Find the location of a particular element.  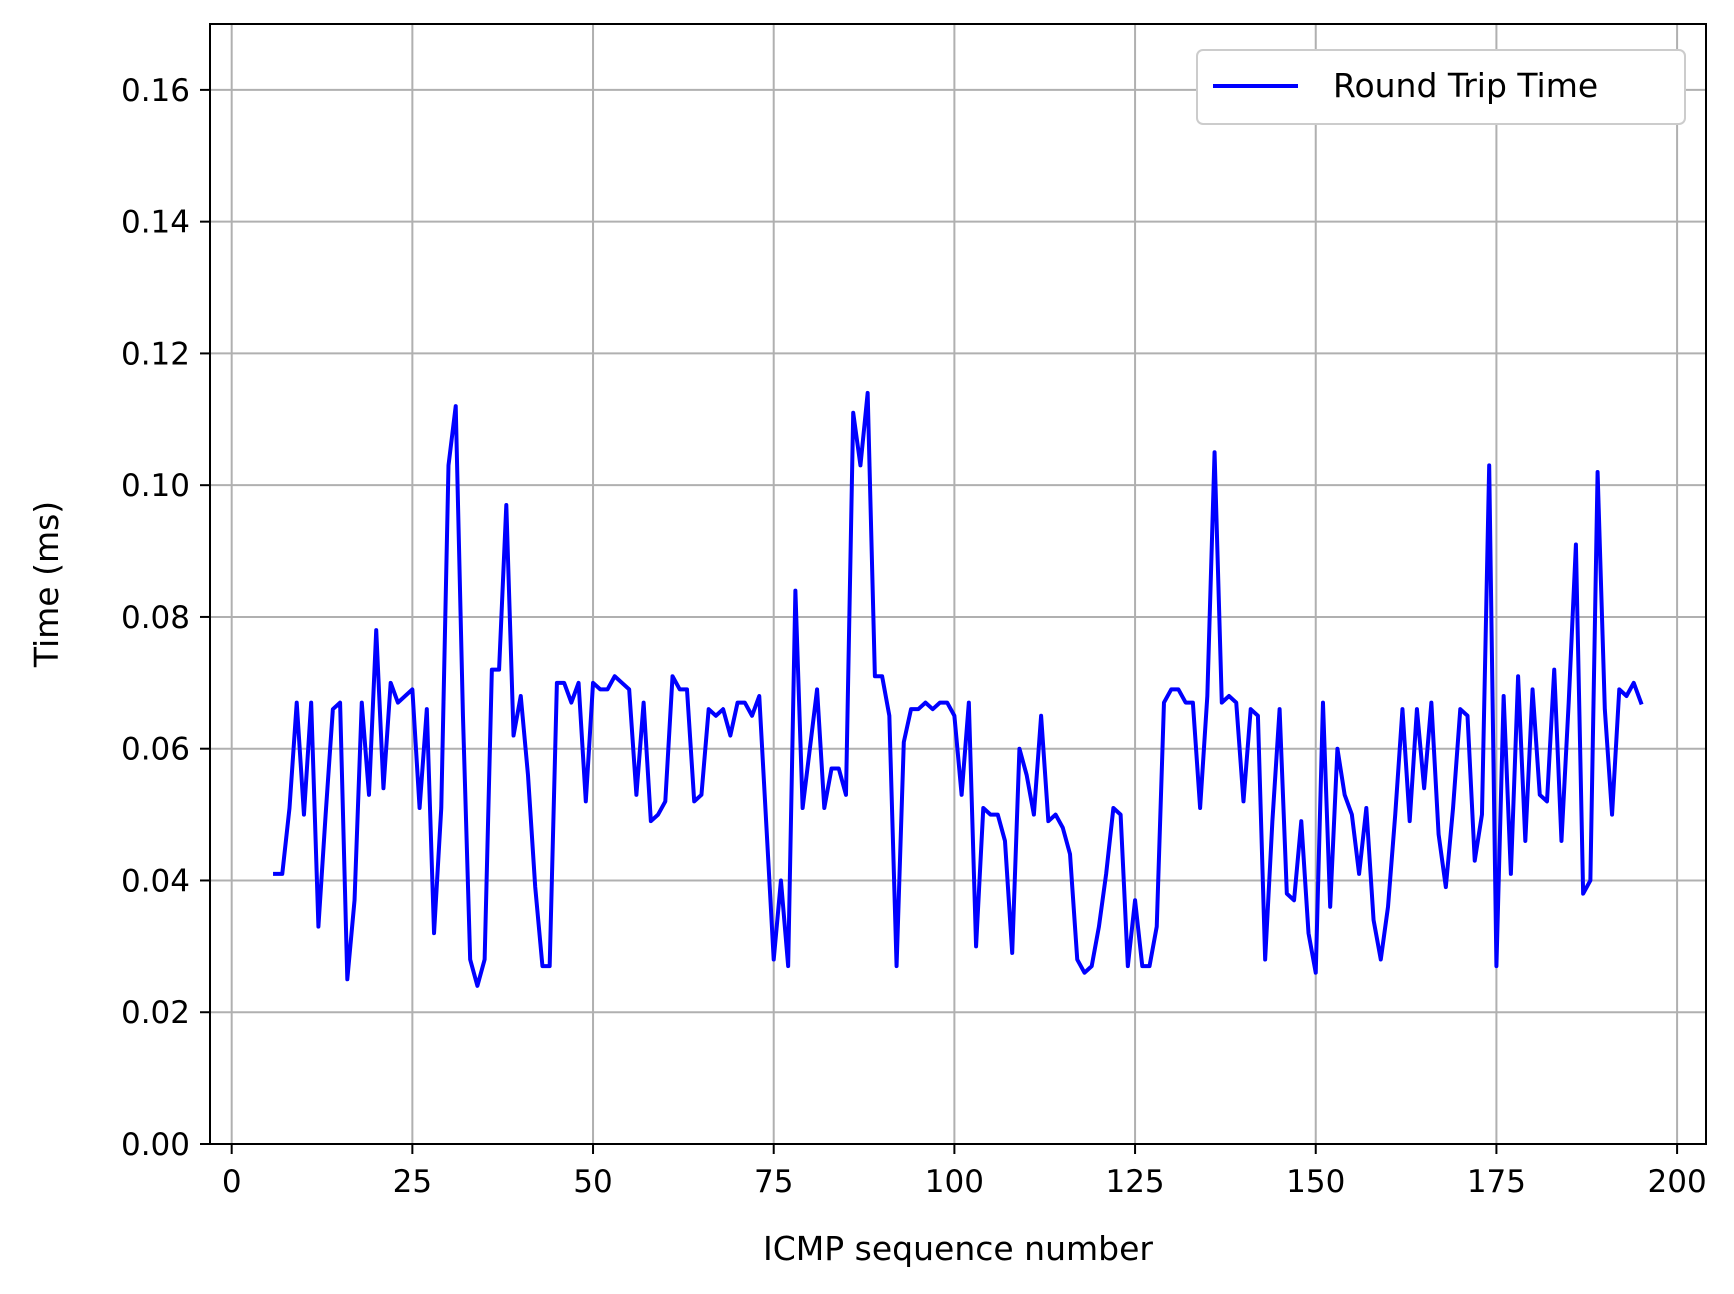

legend-label: Round Trip Time is located at coordinates (1465, 85).